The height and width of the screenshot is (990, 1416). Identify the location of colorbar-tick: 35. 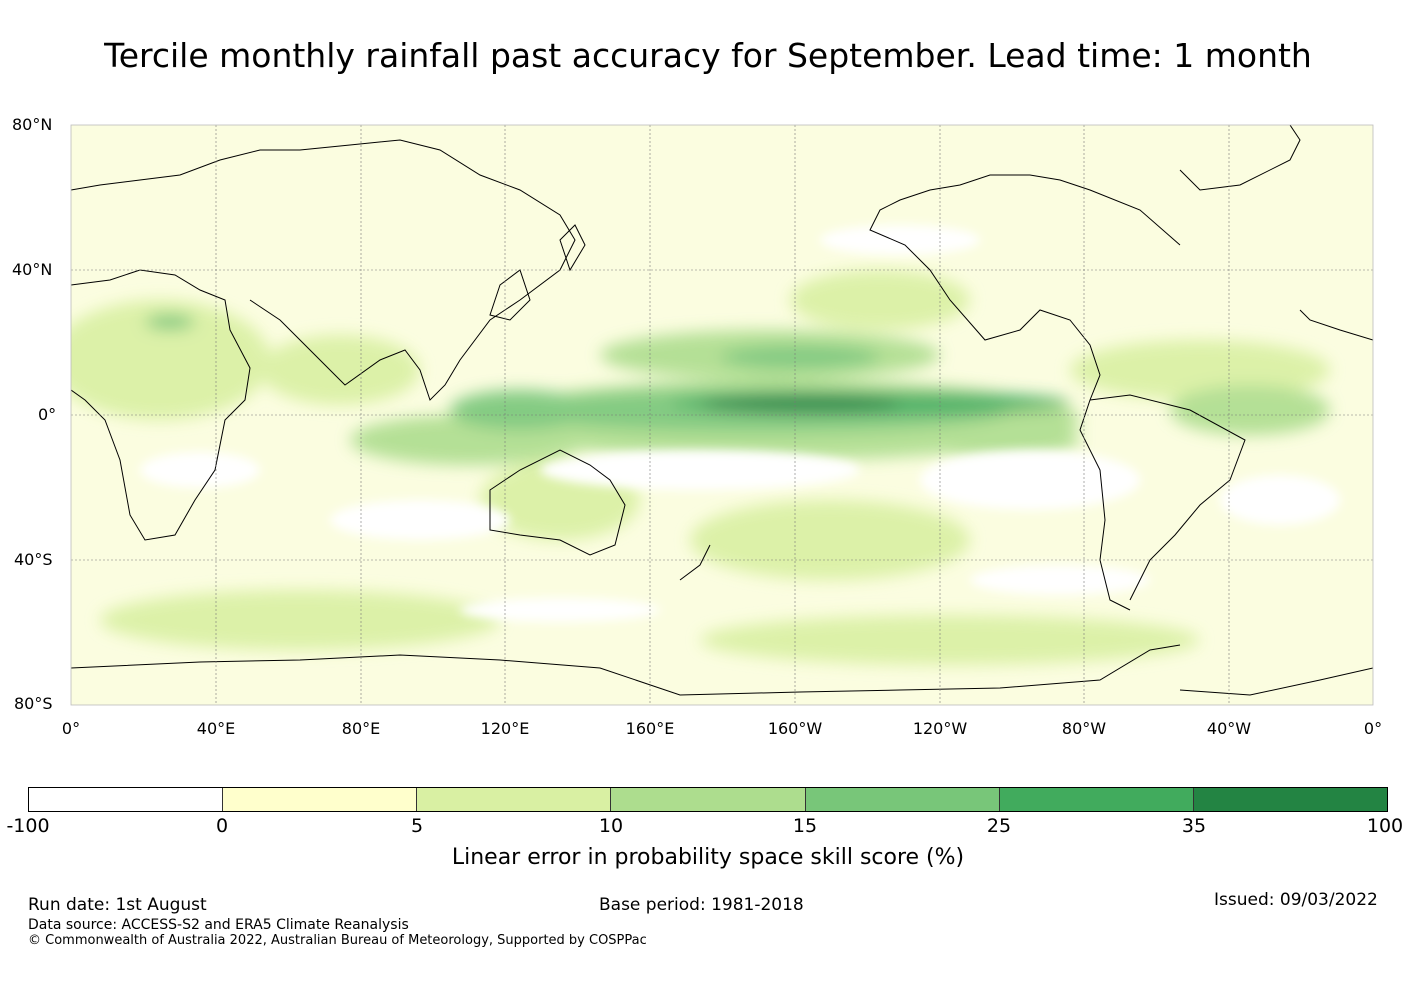
(1194, 826).